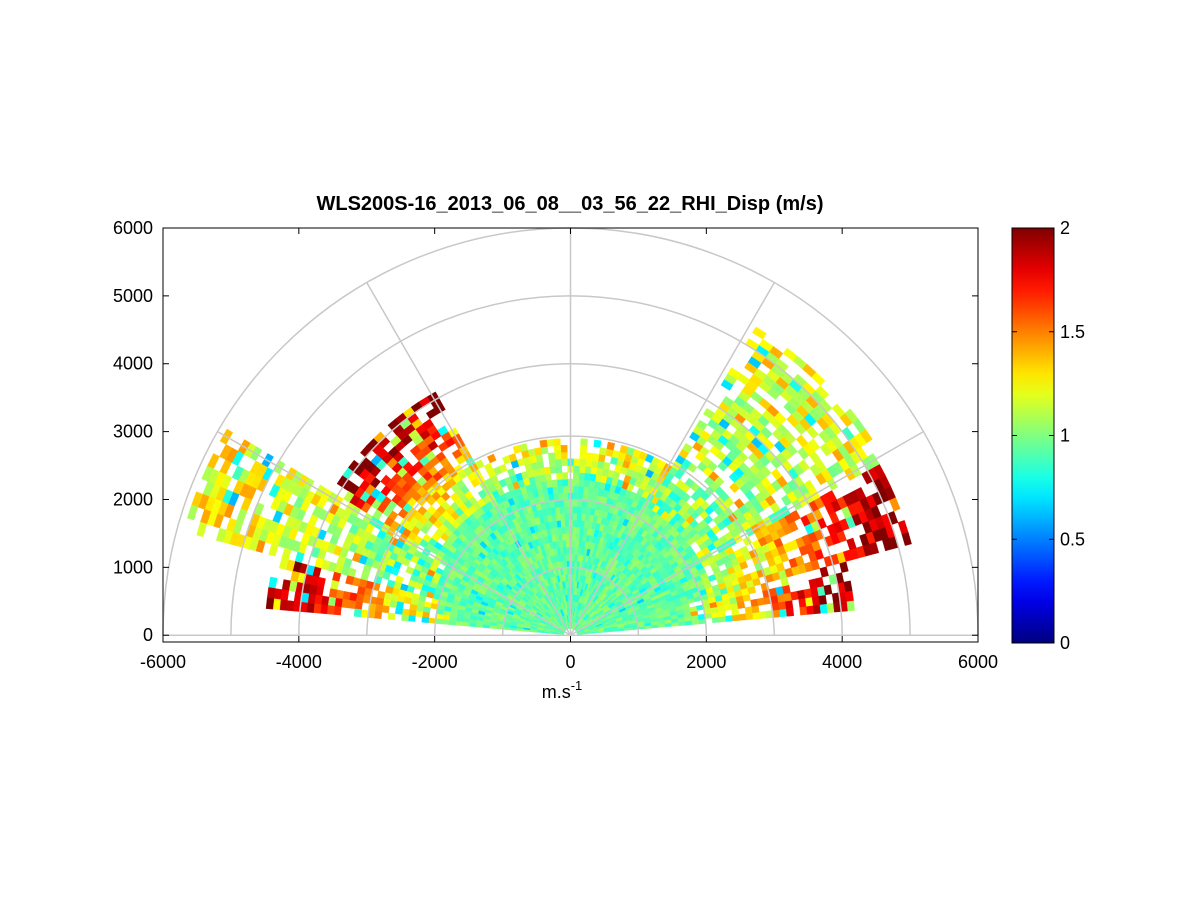 This screenshot has height=901, width=1201. Describe the element at coordinates (1033, 435) in the screenshot. I see `colorbar-gradient` at that location.